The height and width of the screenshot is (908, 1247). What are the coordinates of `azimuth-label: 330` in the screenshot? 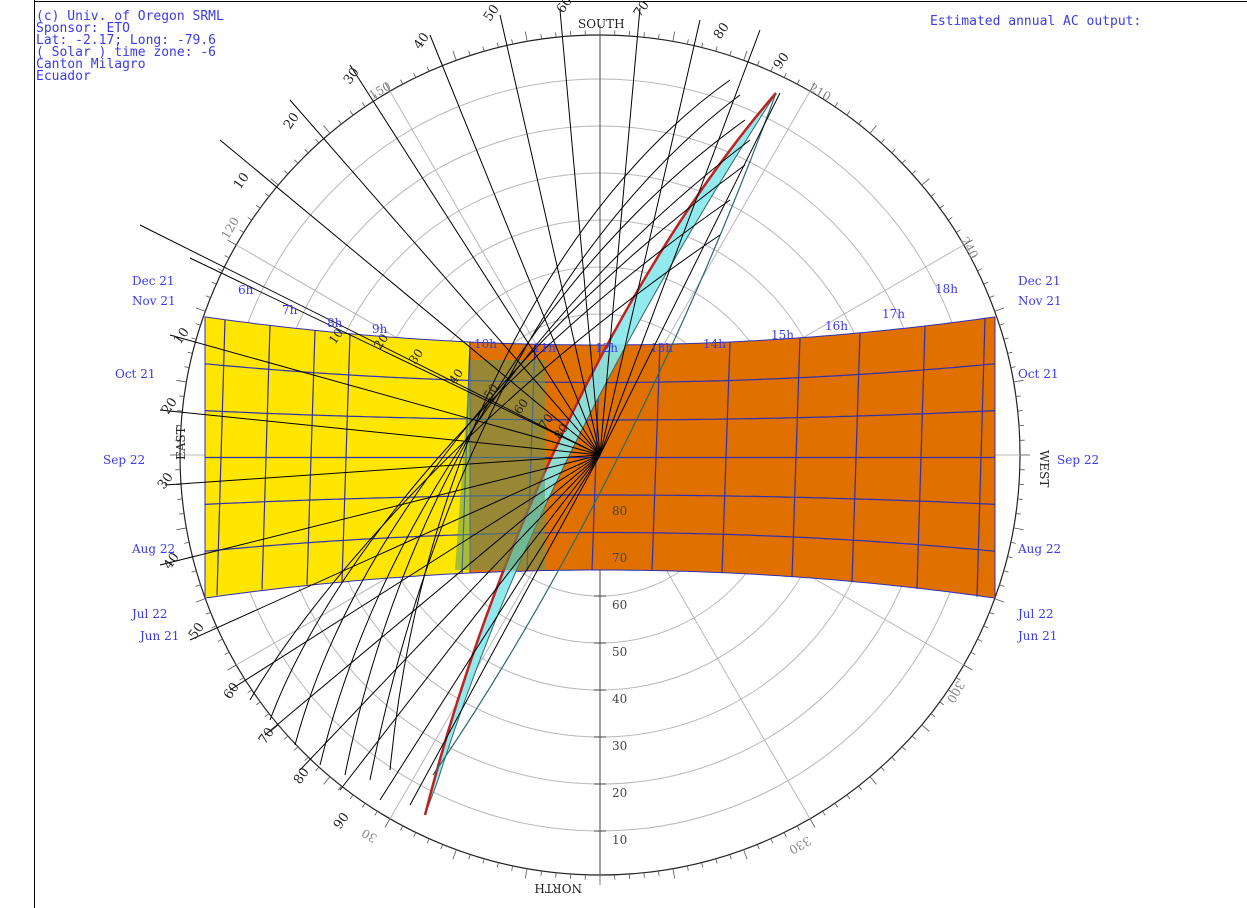 It's located at (800, 845).